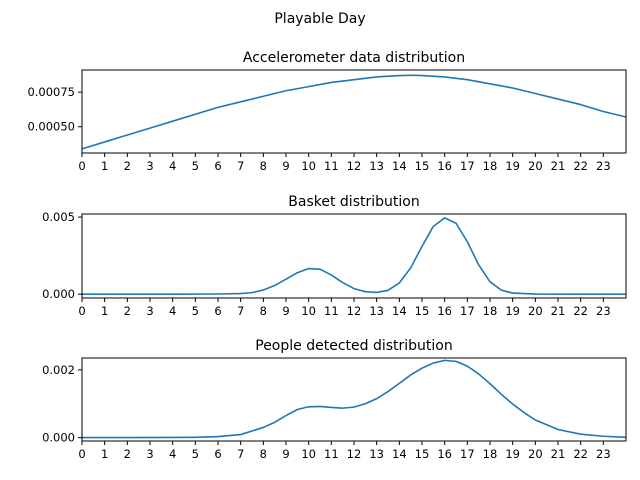 Image resolution: width=640 pixels, height=480 pixels. Describe the element at coordinates (285, 311) in the screenshot. I see `basket-x-tick-label: 9` at that location.